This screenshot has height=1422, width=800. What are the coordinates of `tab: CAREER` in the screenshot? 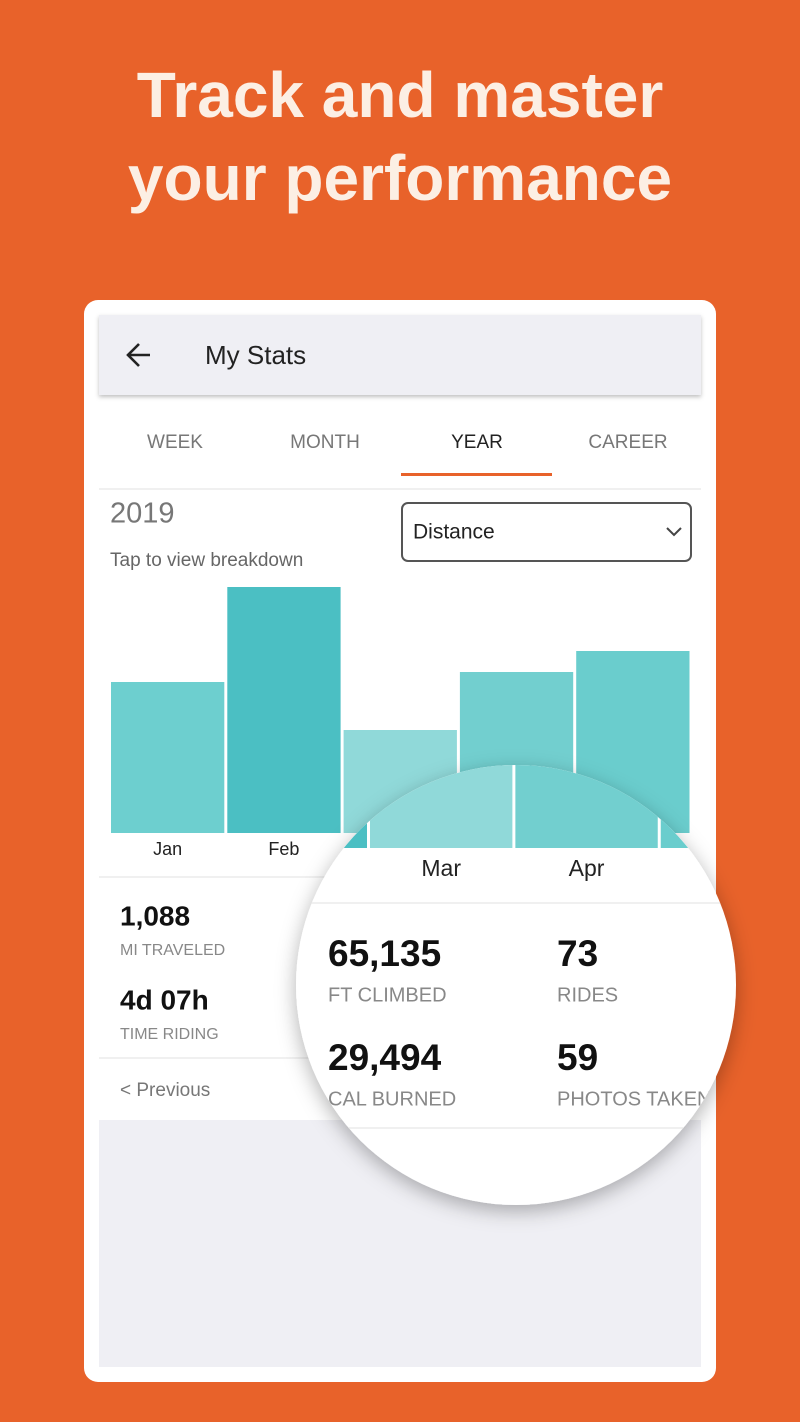 It's located at (627, 442).